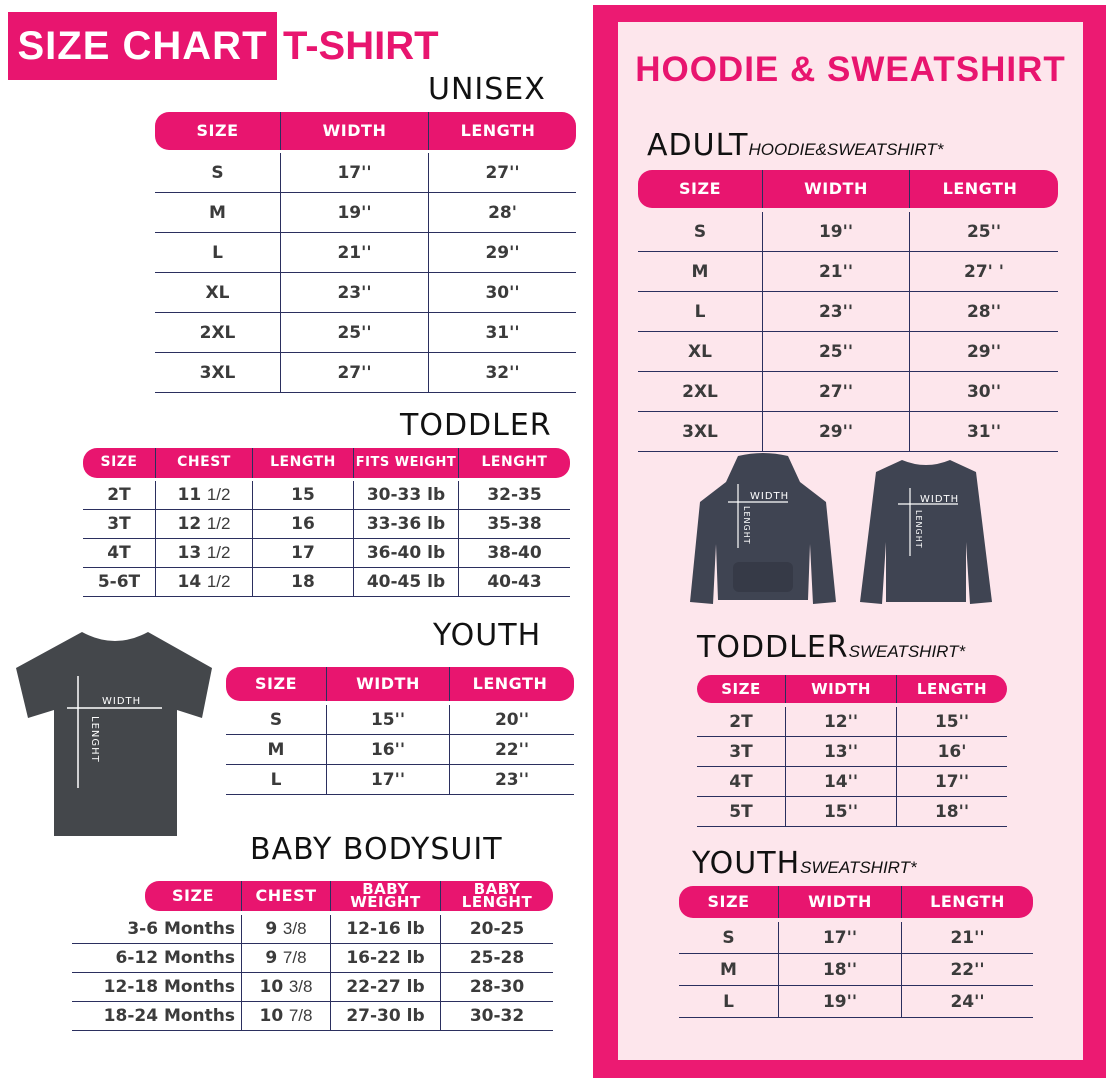  I want to click on table-row: L 19'' 24'', so click(856, 1002).